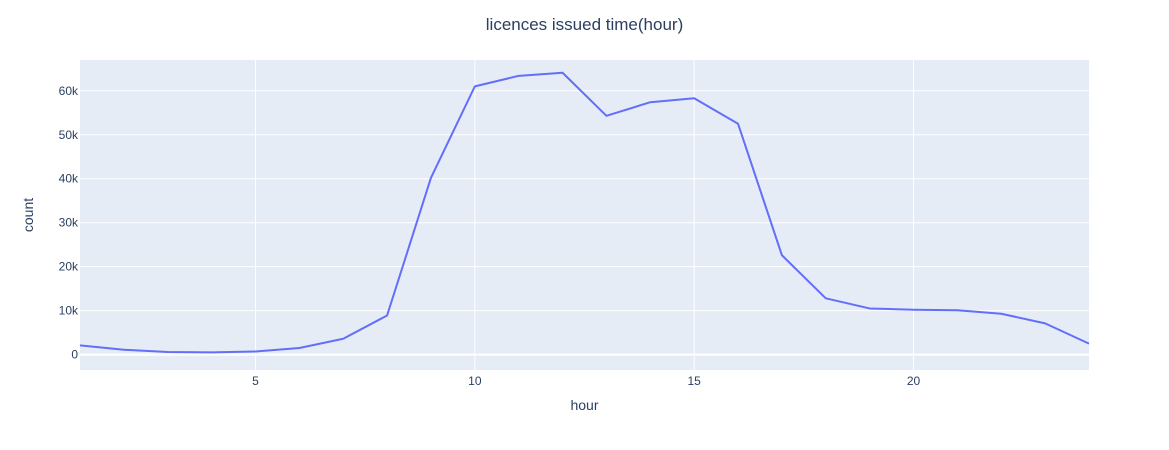 The image size is (1169, 450). Describe the element at coordinates (74, 355) in the screenshot. I see `y-tick-label: 0` at that location.